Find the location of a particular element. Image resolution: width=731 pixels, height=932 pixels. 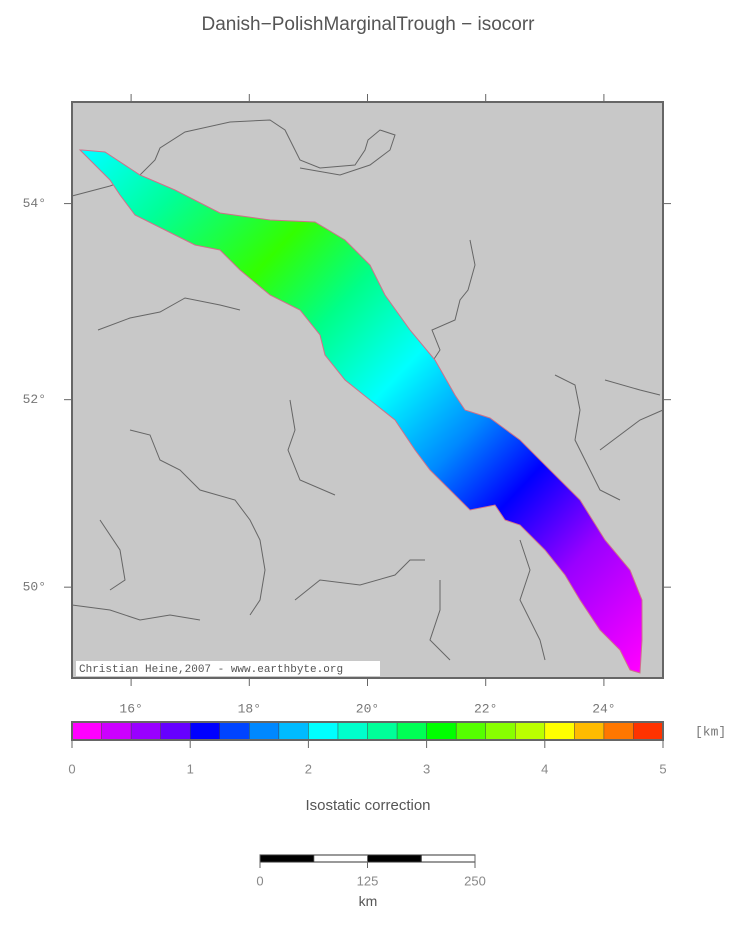

colorbar-tick-label: 1 is located at coordinates (190, 768).